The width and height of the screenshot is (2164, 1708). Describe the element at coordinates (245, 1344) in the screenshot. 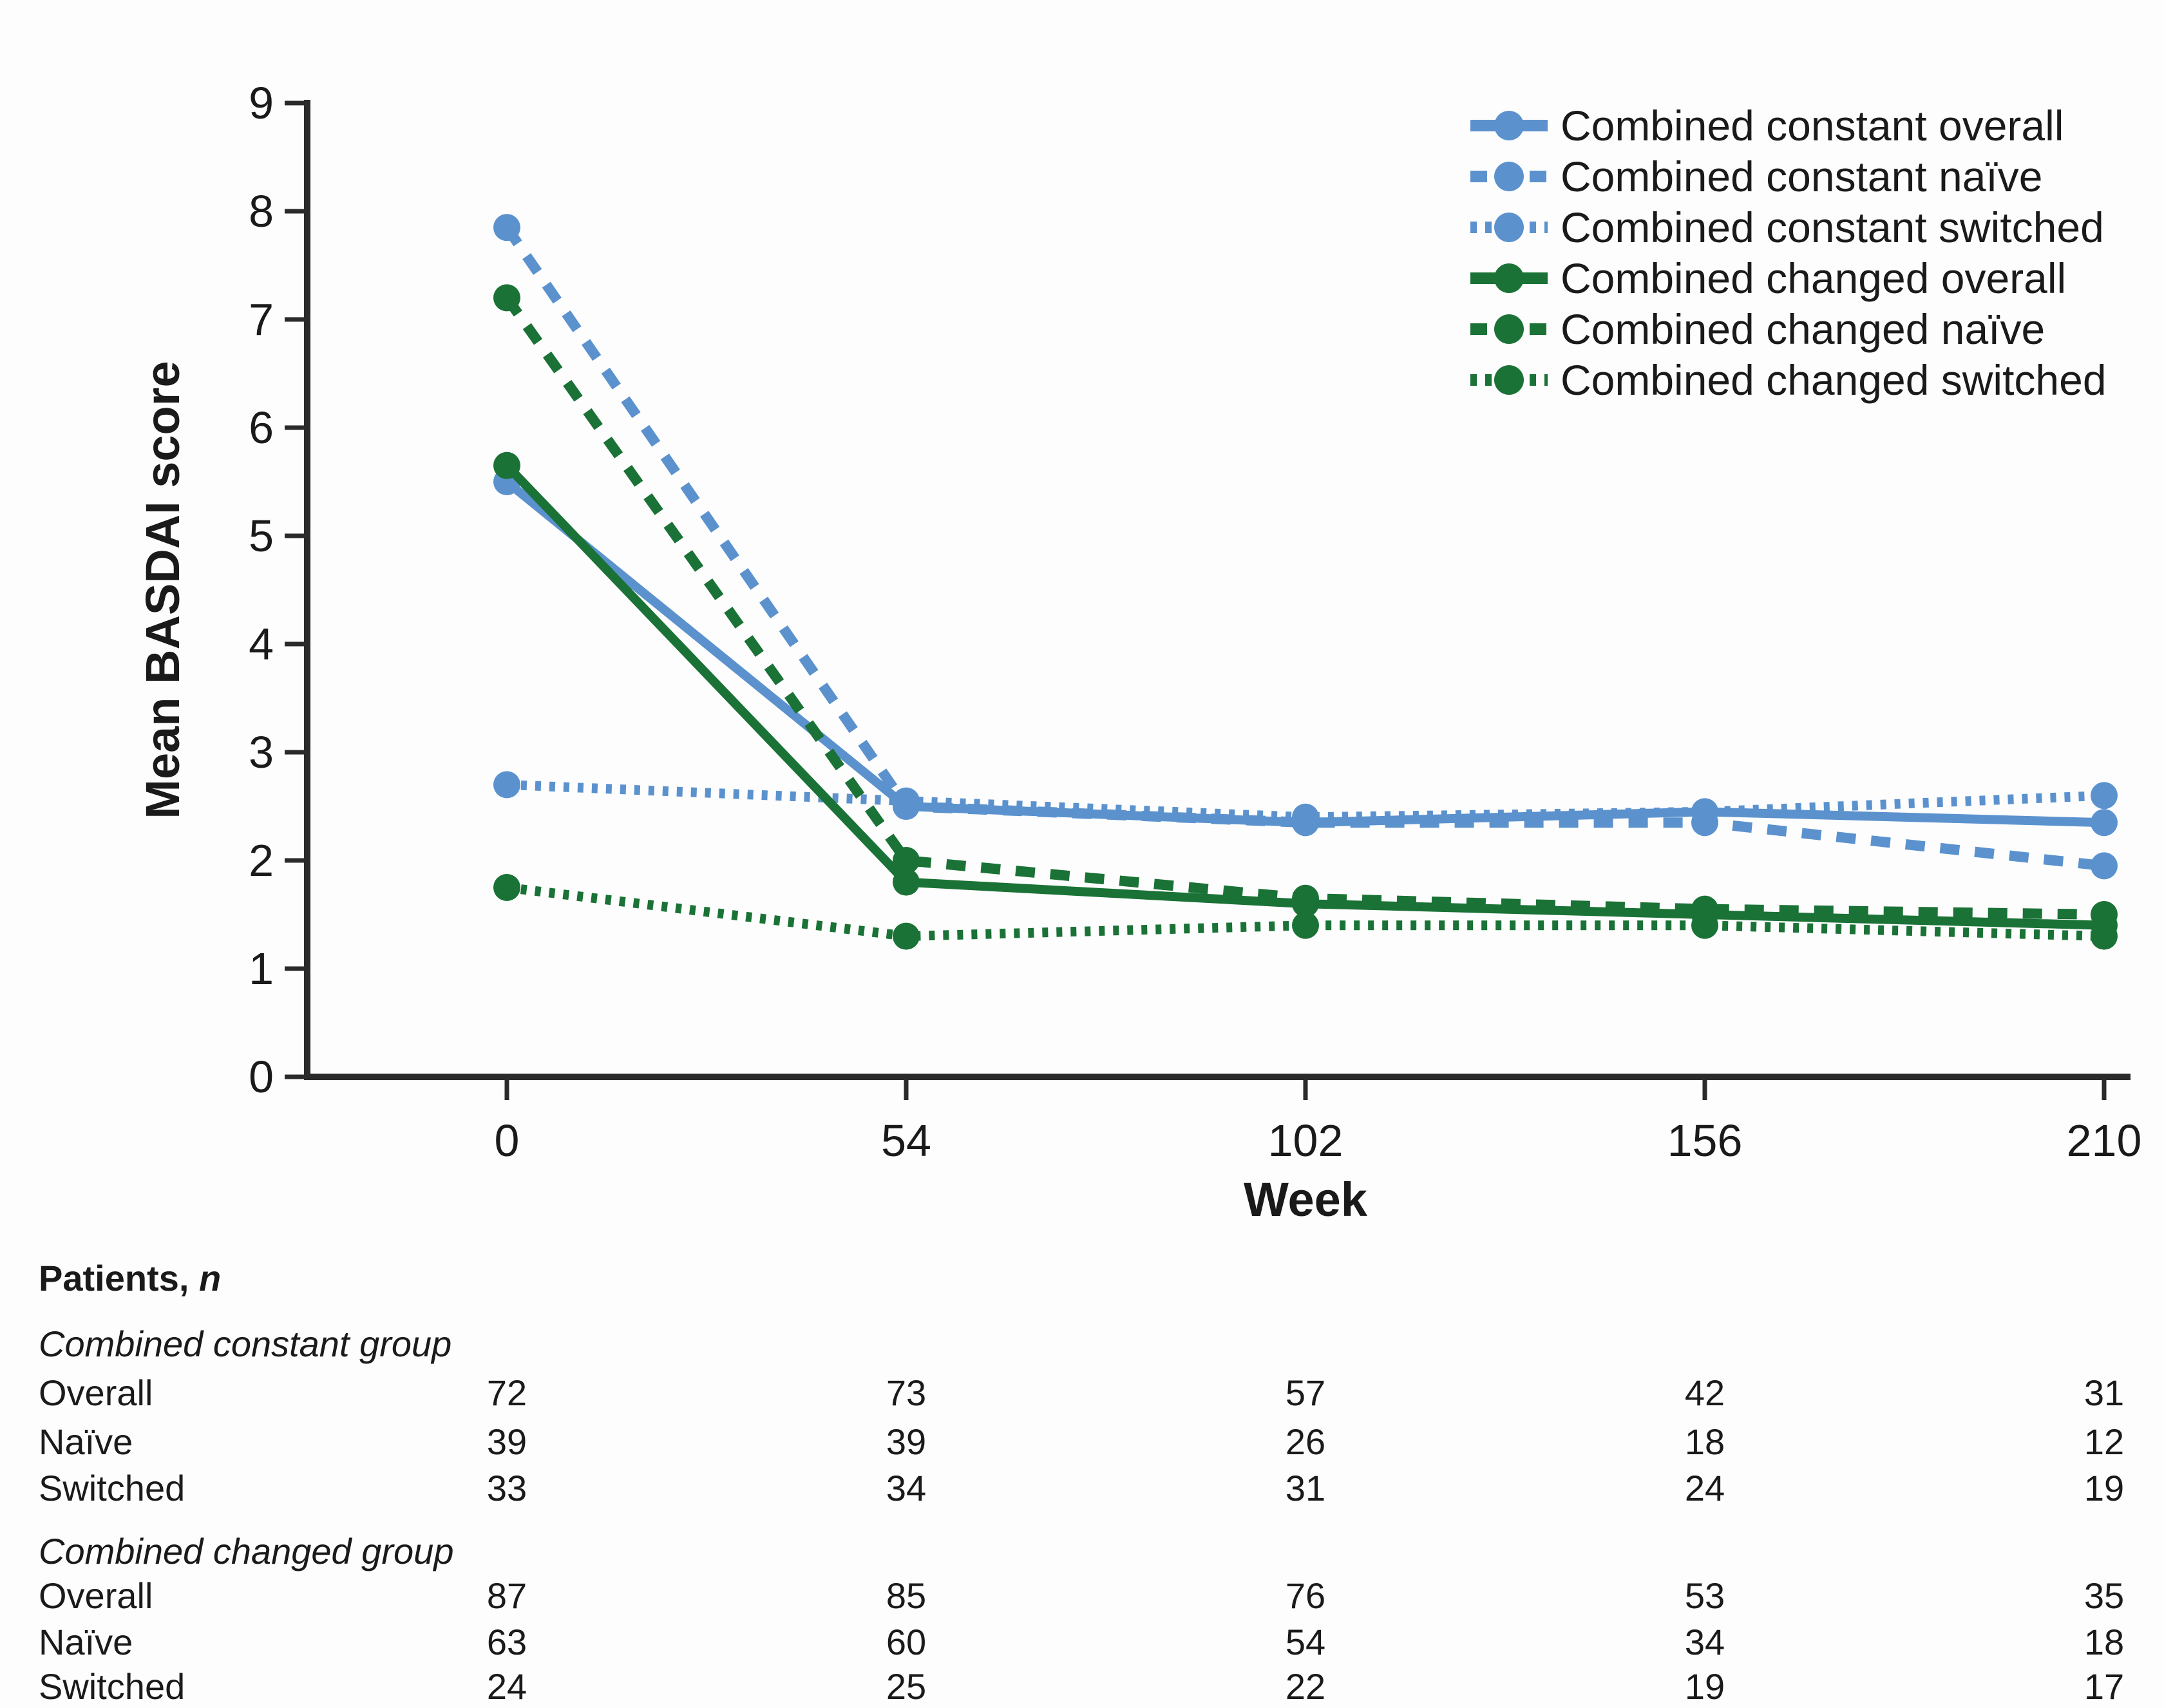

I see `table-group-header-label: Combined constant group` at that location.